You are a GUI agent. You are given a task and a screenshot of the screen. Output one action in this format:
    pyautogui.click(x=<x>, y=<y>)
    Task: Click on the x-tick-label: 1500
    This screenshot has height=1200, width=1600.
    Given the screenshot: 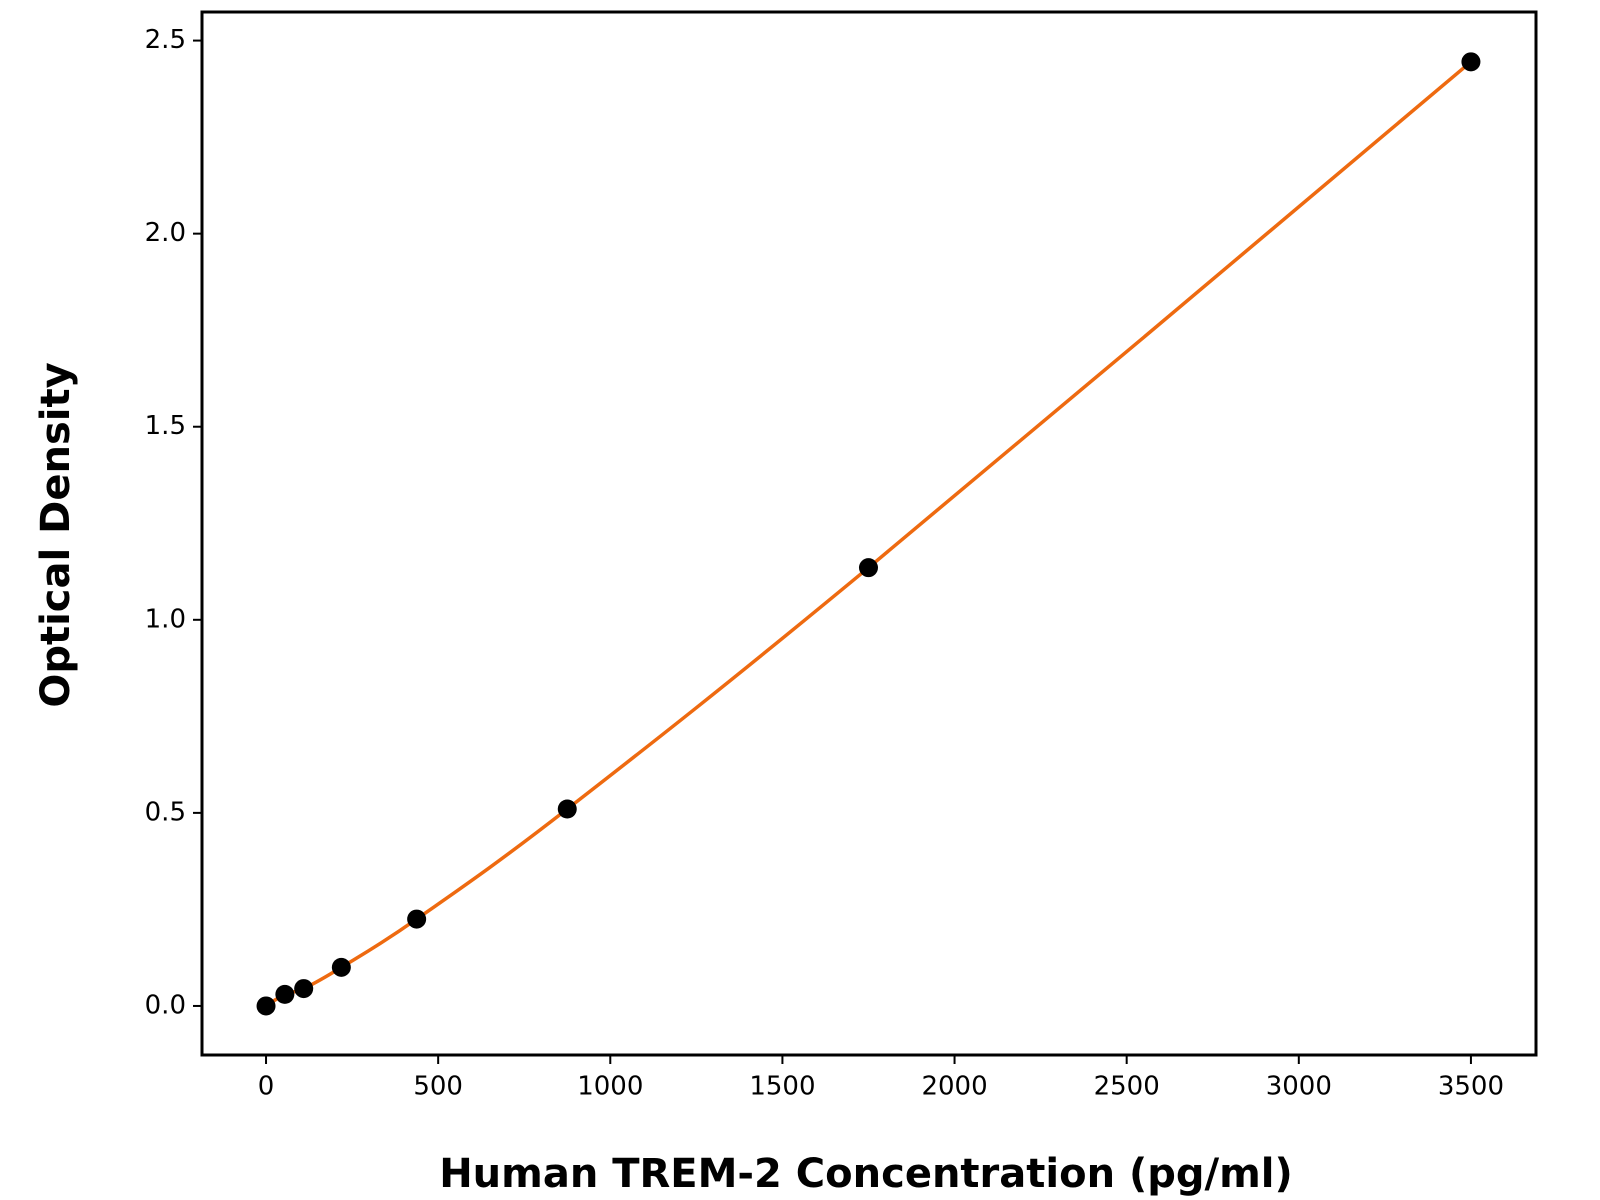 What is the action you would take?
    pyautogui.click(x=782, y=1087)
    